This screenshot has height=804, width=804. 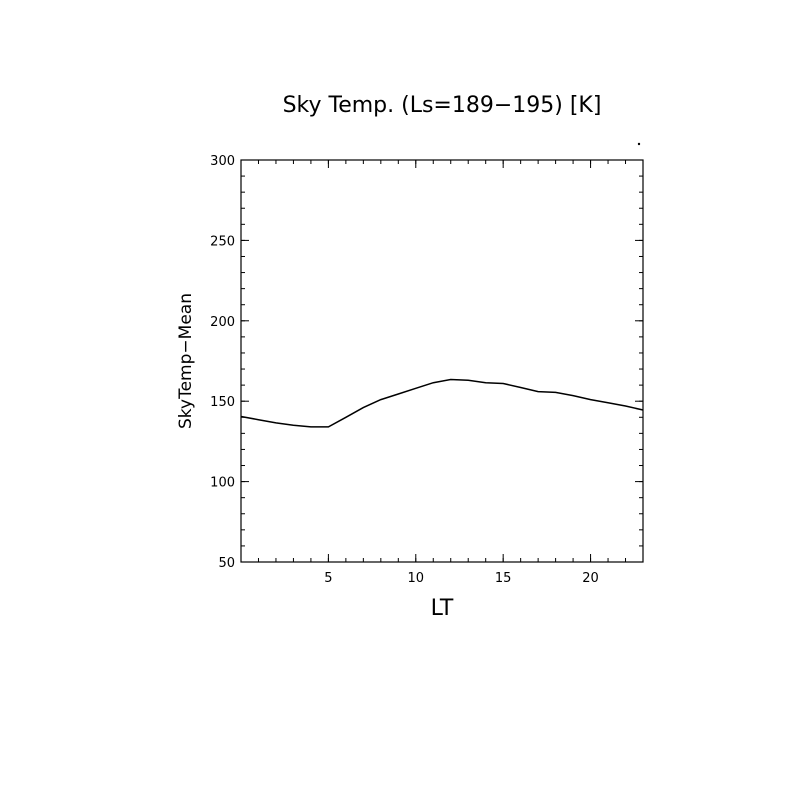 I want to click on x-tick-label: 10, so click(x=416, y=578).